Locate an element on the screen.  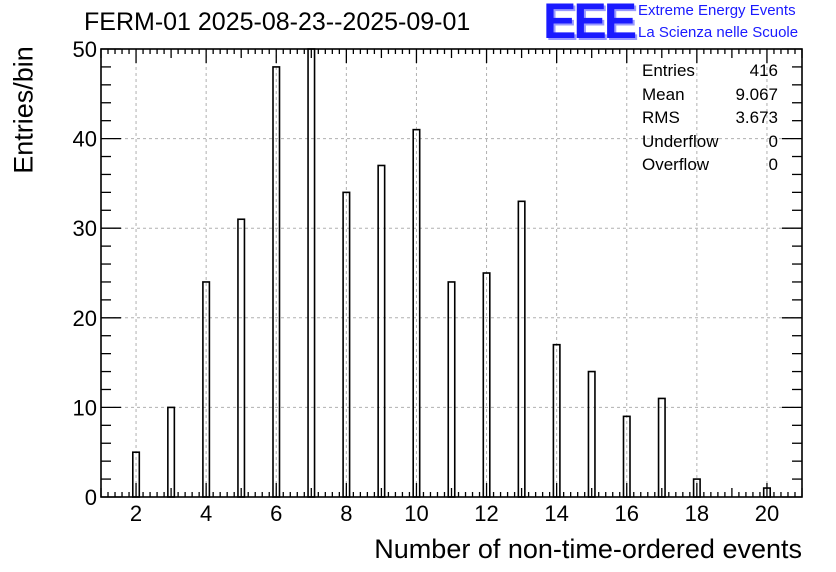
stats-label: RMS is located at coordinates (661, 117).